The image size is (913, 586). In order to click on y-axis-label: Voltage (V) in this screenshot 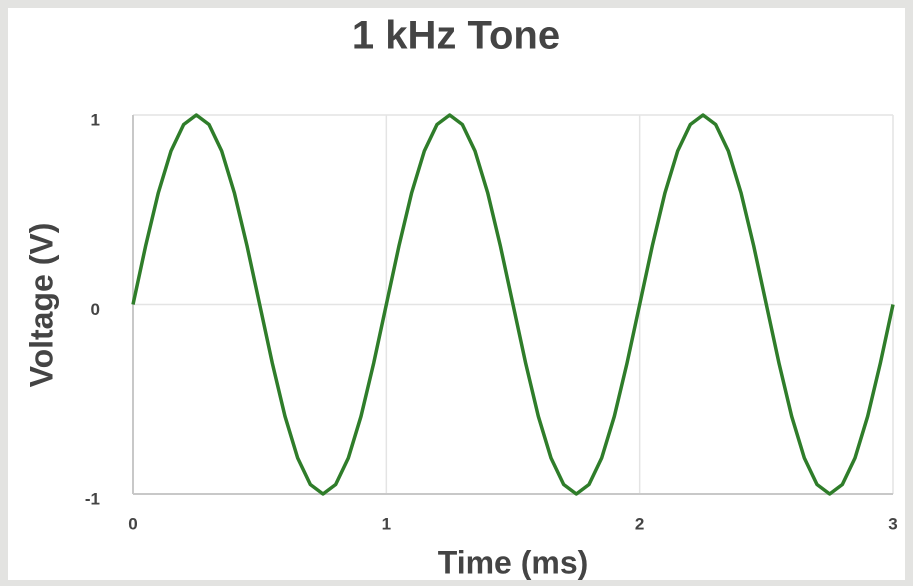, I will do `click(41, 305)`.